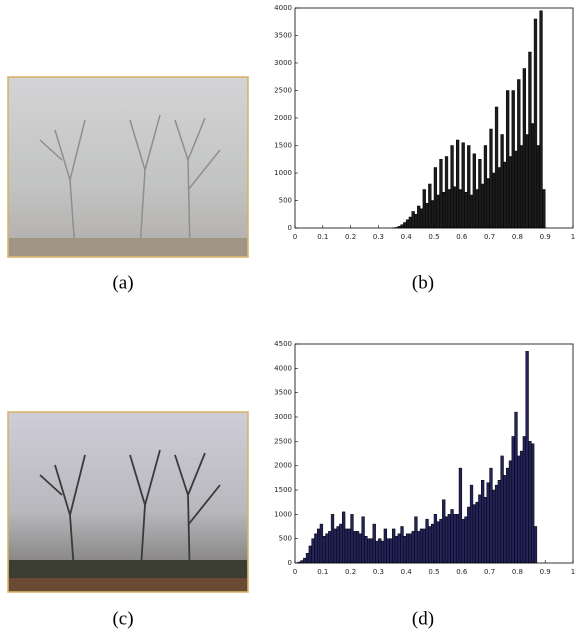 Image resolution: width=578 pixels, height=634 pixels. I want to click on y-tick-label: 3000, so click(283, 63).